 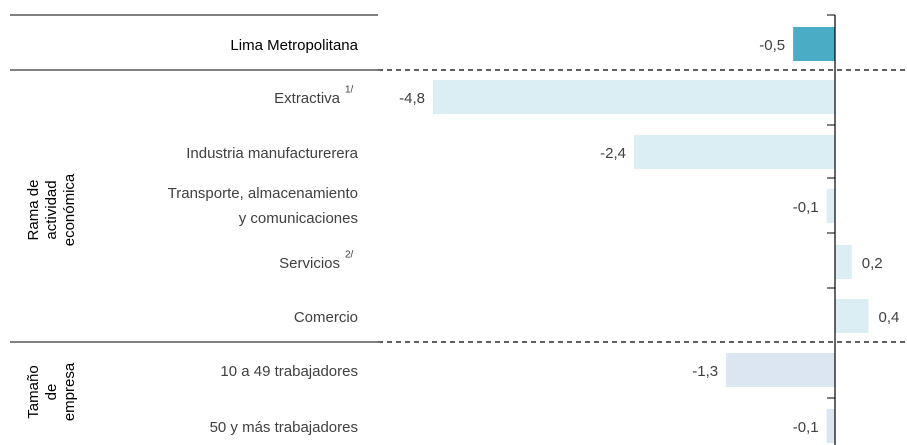 I want to click on group-label-line: Rama de, so click(x=33, y=210).